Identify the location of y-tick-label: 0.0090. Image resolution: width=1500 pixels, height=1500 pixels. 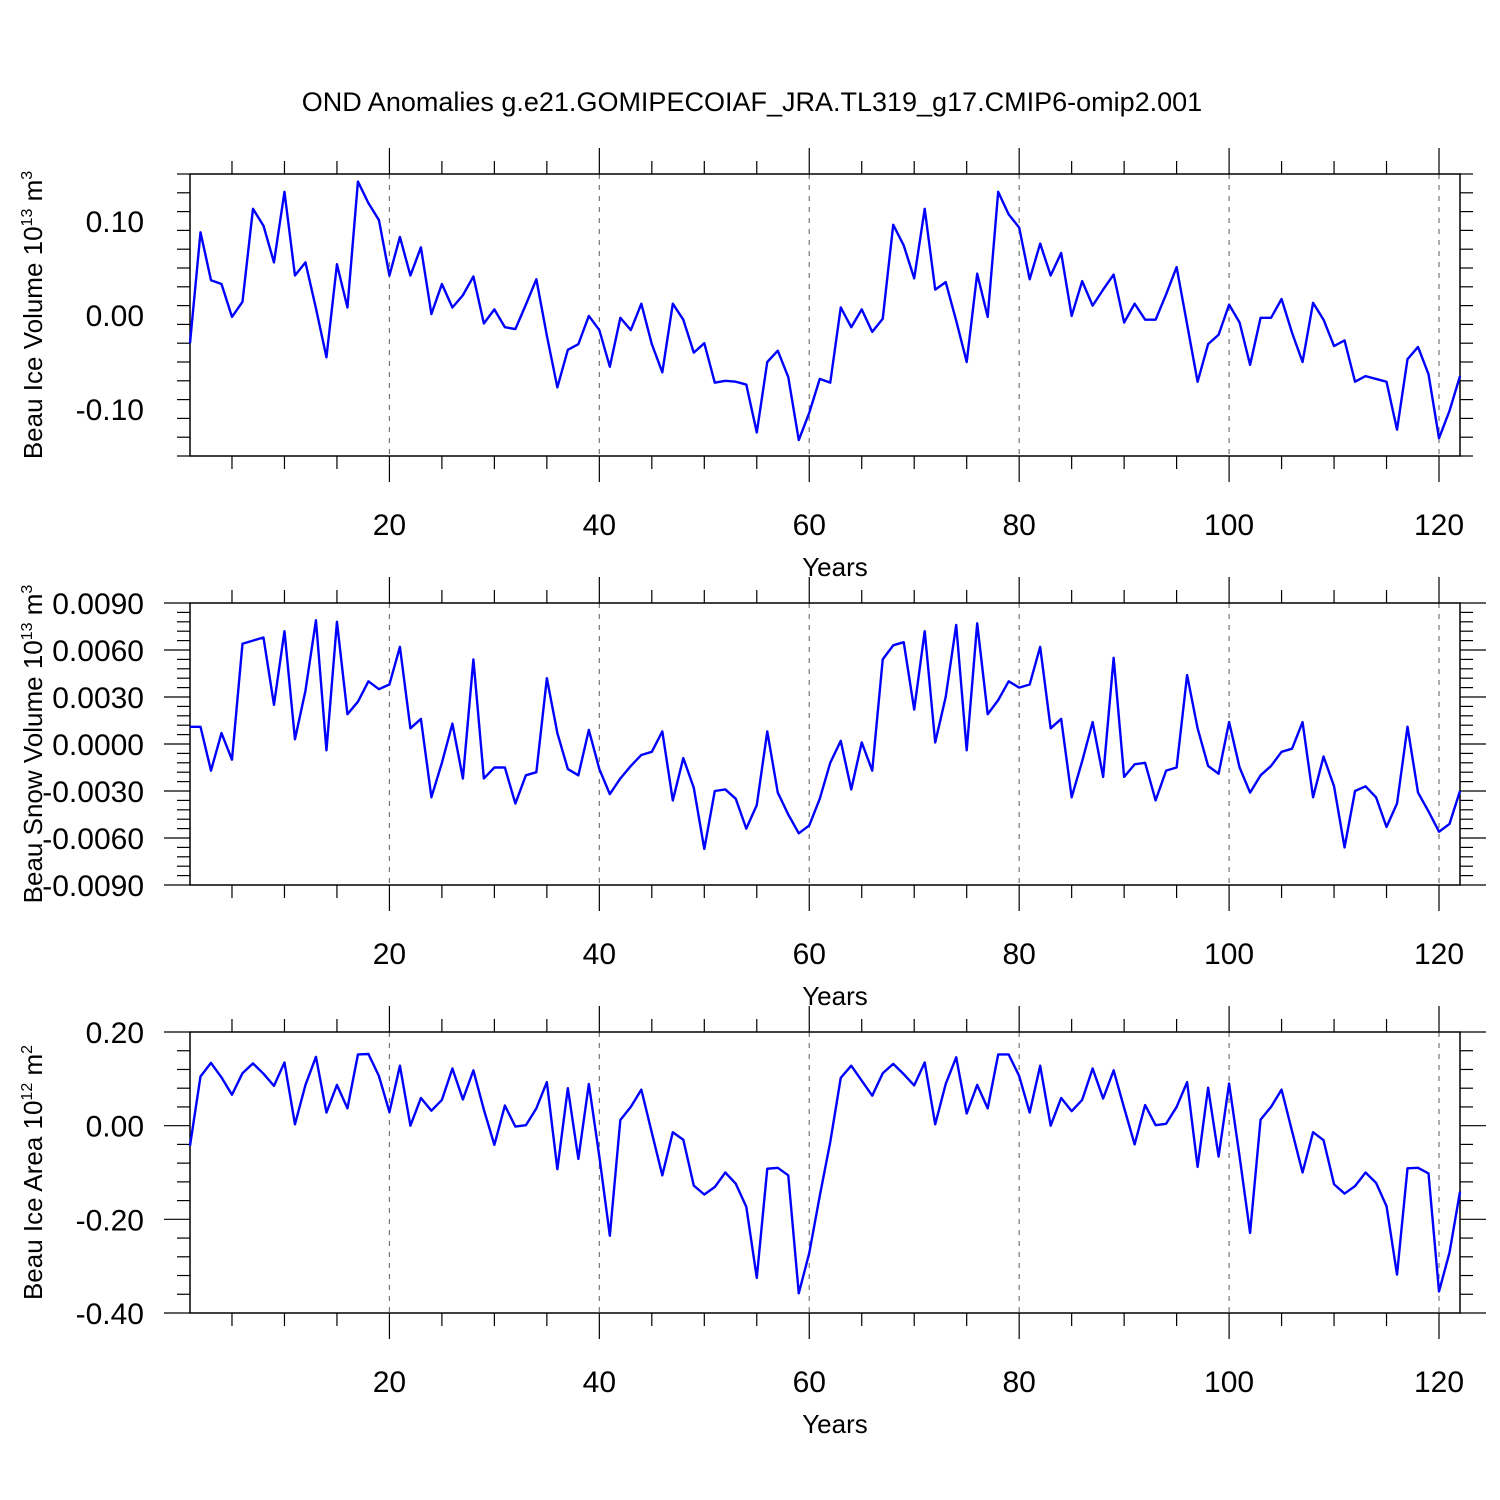
(98, 604).